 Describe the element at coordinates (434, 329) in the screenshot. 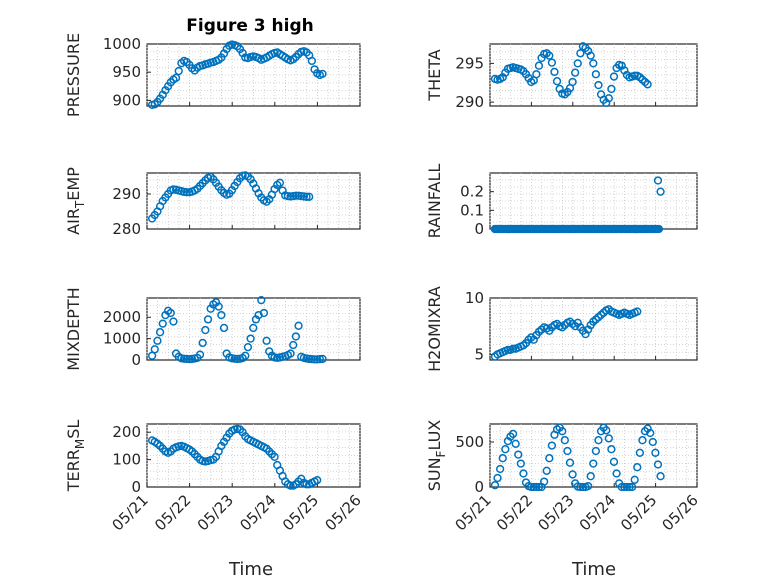

I see `y-axis-label: H2OMIXRA` at that location.